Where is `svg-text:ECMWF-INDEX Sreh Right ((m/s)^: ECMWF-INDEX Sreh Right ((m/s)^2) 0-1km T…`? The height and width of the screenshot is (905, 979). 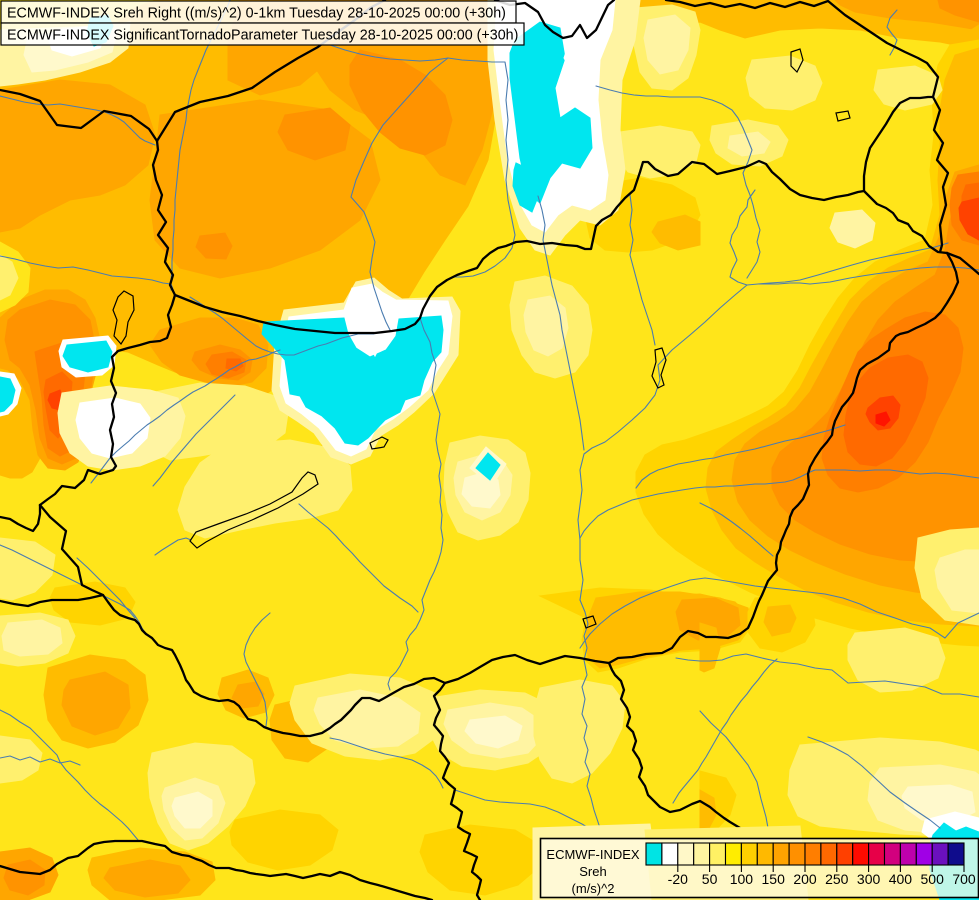
svg-text:ECMWF-INDEX Sreh Right ((m/s)^: ECMWF-INDEX Sreh Right ((m/s)^2) 0-1km T… is located at coordinates (256, 14).